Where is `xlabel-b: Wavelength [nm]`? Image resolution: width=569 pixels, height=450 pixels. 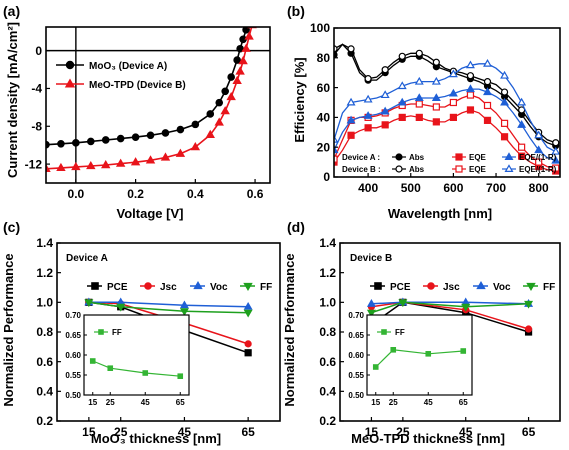 xlabel-b: Wavelength [nm] is located at coordinates (440, 213).